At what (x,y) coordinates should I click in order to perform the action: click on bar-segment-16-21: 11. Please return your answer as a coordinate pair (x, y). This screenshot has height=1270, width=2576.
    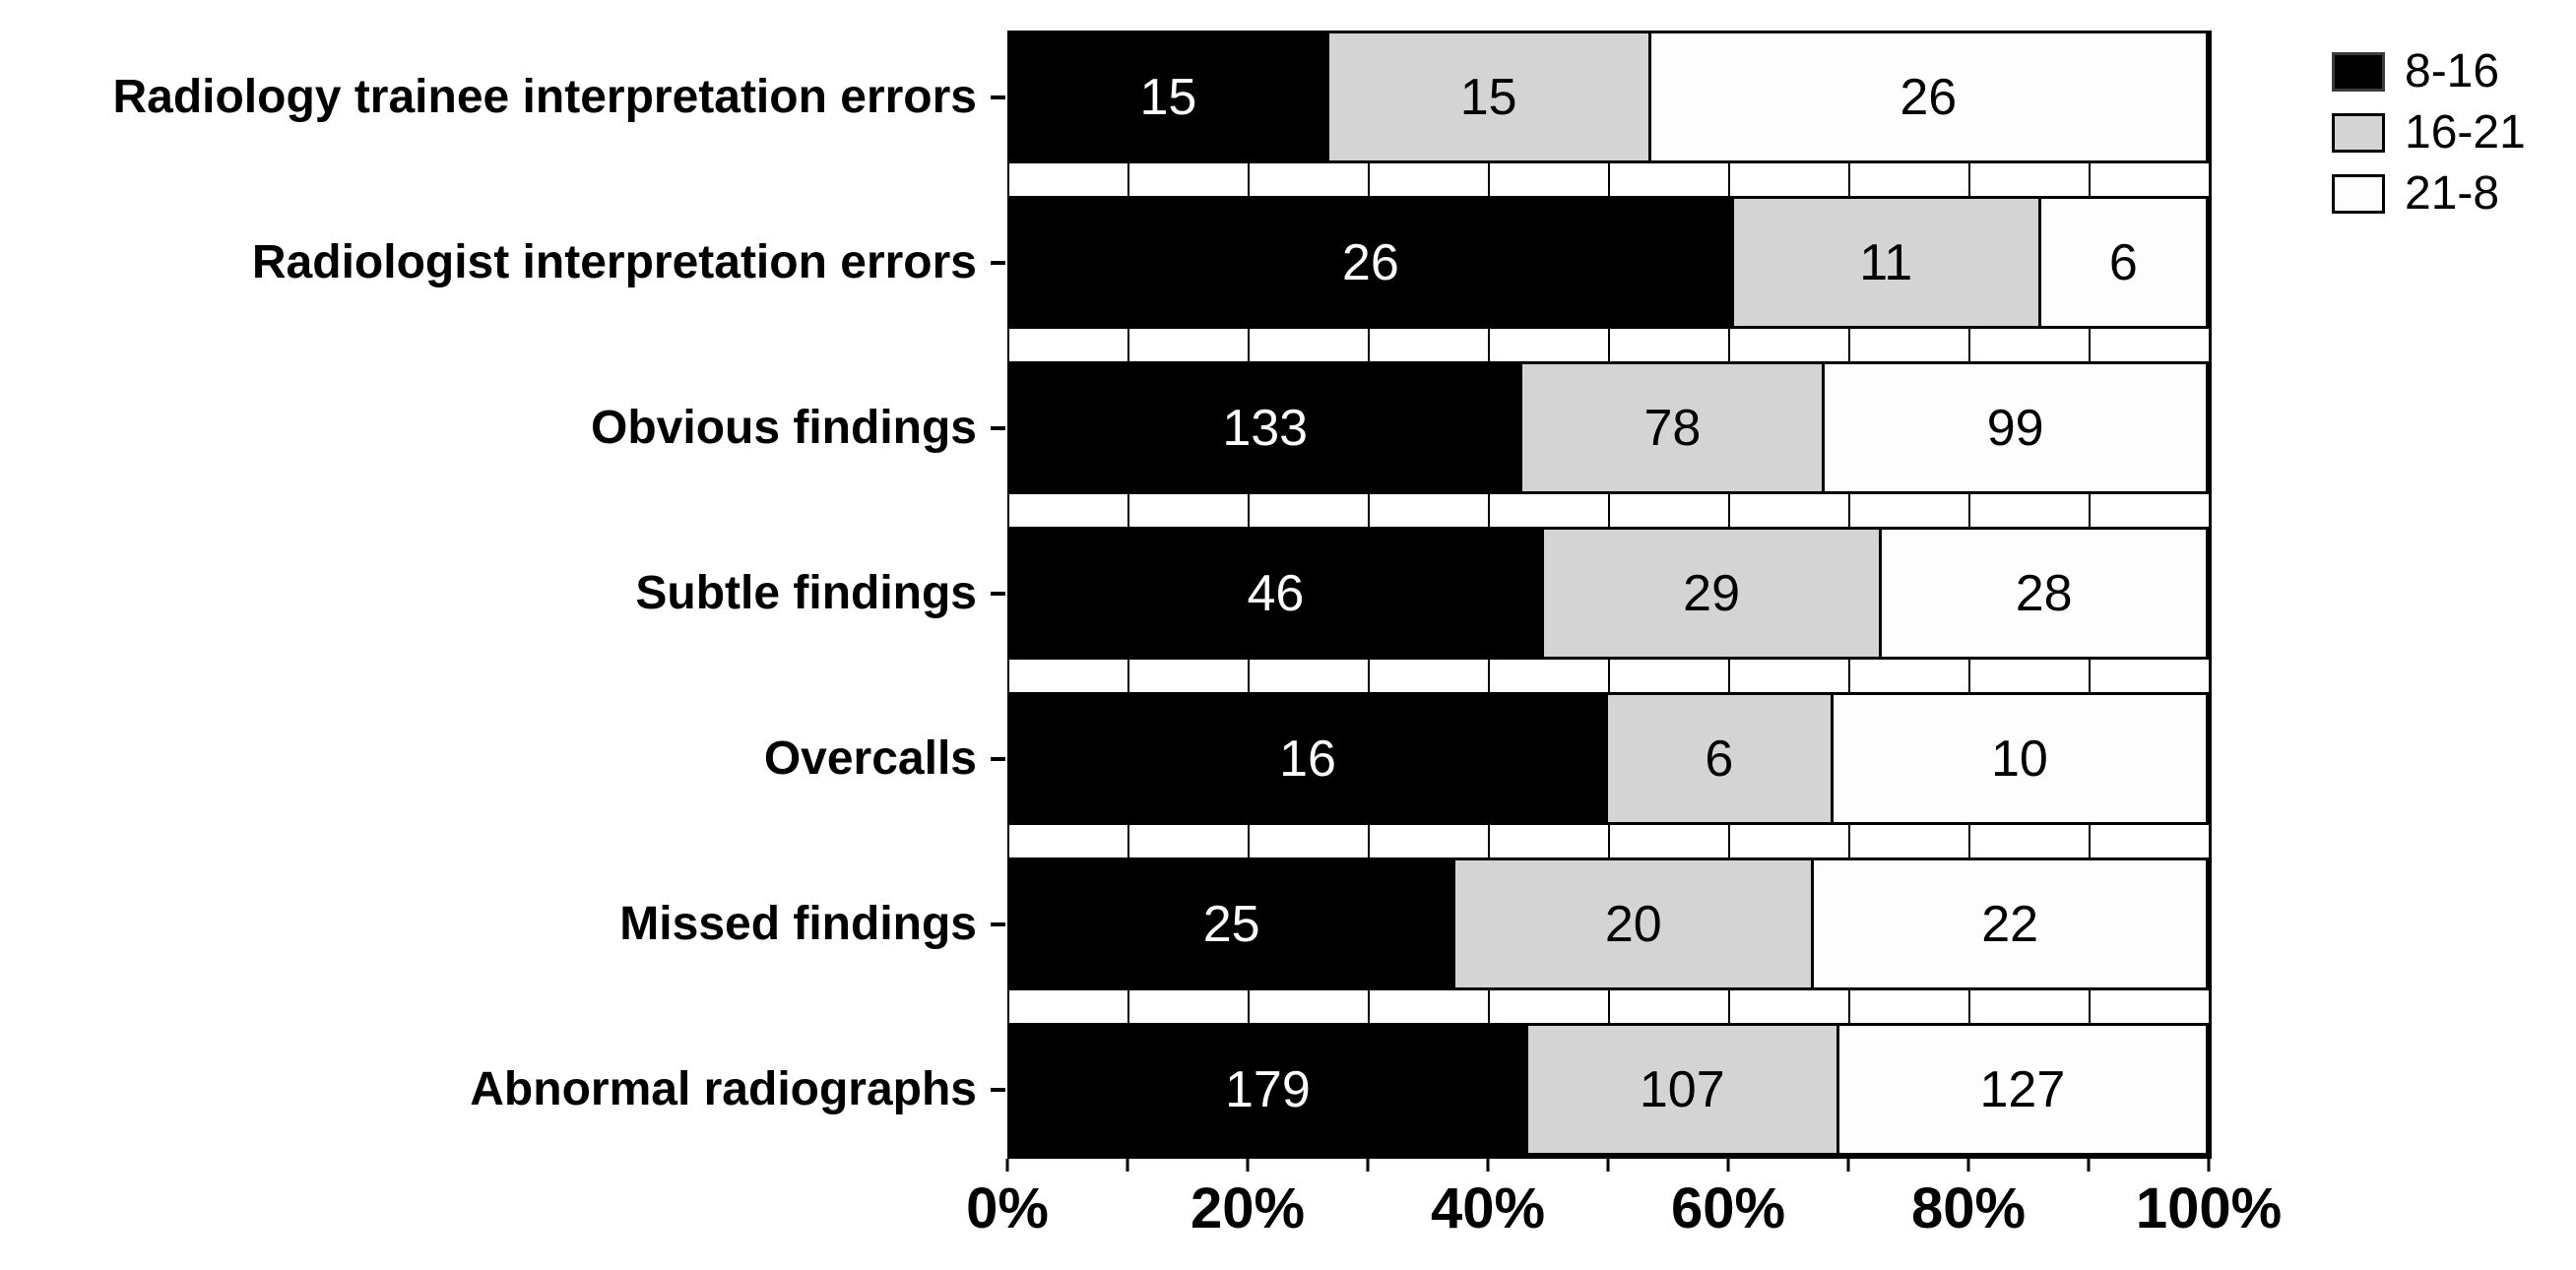
    Looking at the image, I should click on (1887, 262).